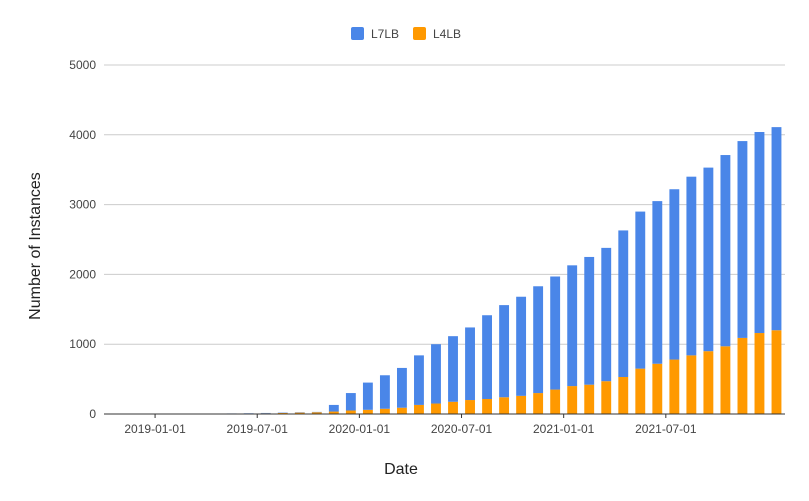 The height and width of the screenshot is (501, 809). Describe the element at coordinates (406, 34) in the screenshot. I see `chart-legend: L7LB L4LB` at that location.